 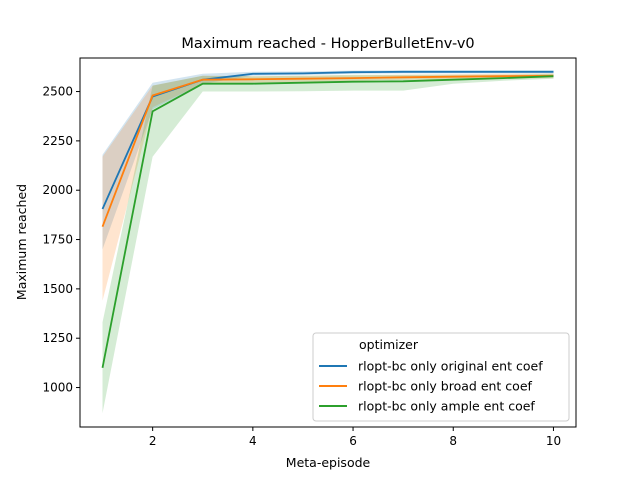 I want to click on x-tick-label: 8, so click(x=453, y=441).